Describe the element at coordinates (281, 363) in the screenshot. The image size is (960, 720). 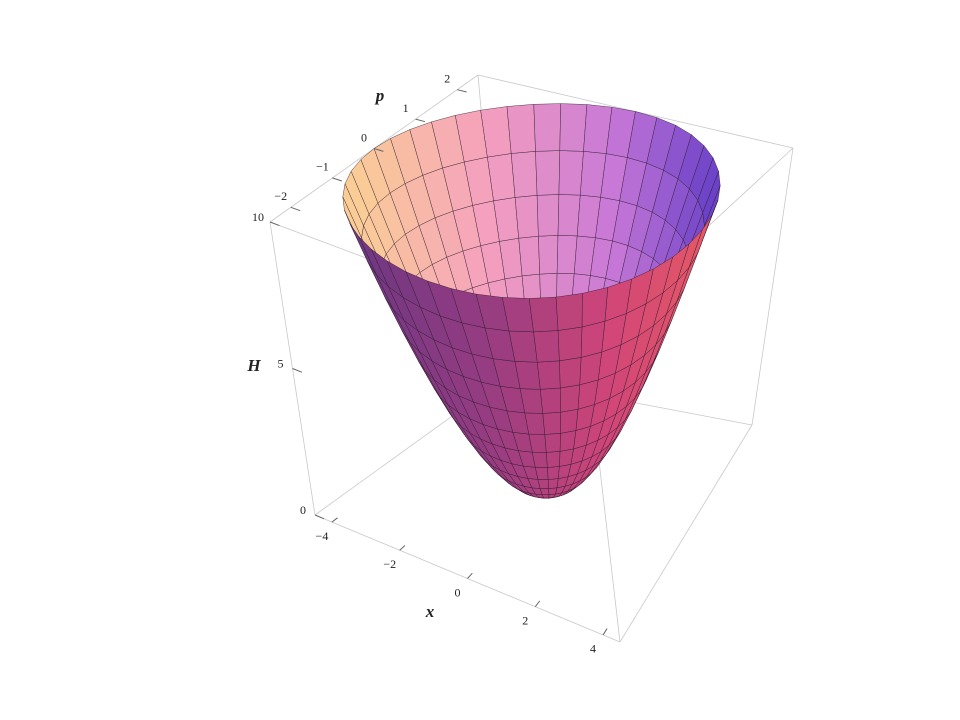
I see `h-tick-label: 5` at that location.